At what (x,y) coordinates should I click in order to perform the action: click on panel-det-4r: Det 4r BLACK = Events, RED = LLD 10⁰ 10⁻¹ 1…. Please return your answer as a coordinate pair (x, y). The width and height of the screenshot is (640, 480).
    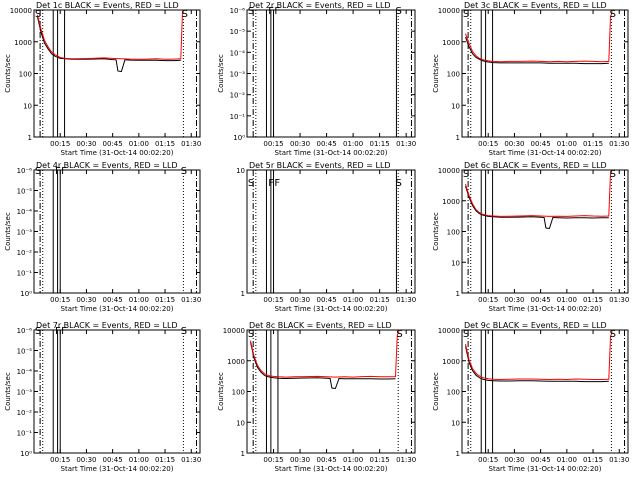
    Looking at the image, I should click on (102, 237).